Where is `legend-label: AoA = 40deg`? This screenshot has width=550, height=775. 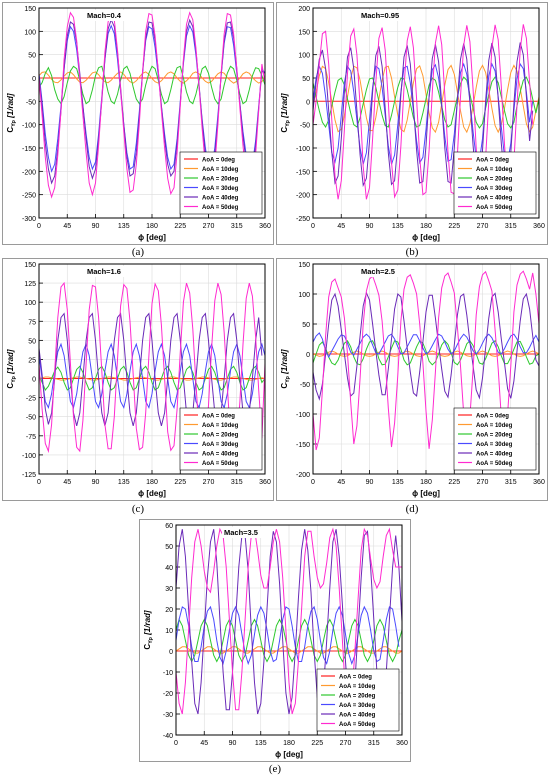
legend-label: AoA = 40deg is located at coordinates (220, 455).